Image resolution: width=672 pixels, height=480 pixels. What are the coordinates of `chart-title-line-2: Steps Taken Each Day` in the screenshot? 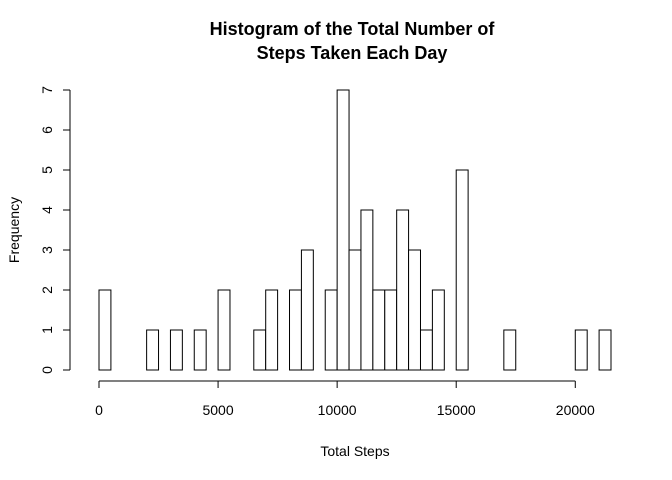 It's located at (352, 53).